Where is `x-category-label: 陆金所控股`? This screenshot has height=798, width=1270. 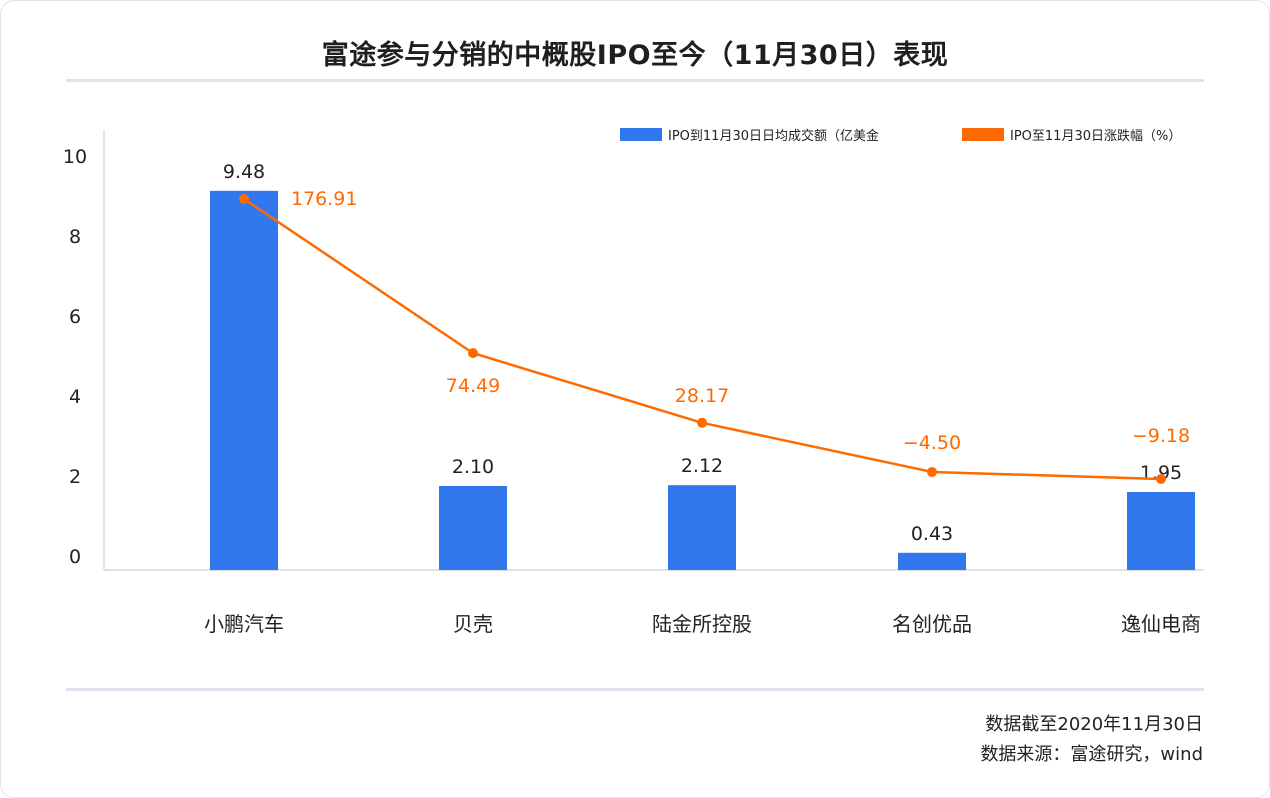 x-category-label: 陆金所控股 is located at coordinates (702, 624).